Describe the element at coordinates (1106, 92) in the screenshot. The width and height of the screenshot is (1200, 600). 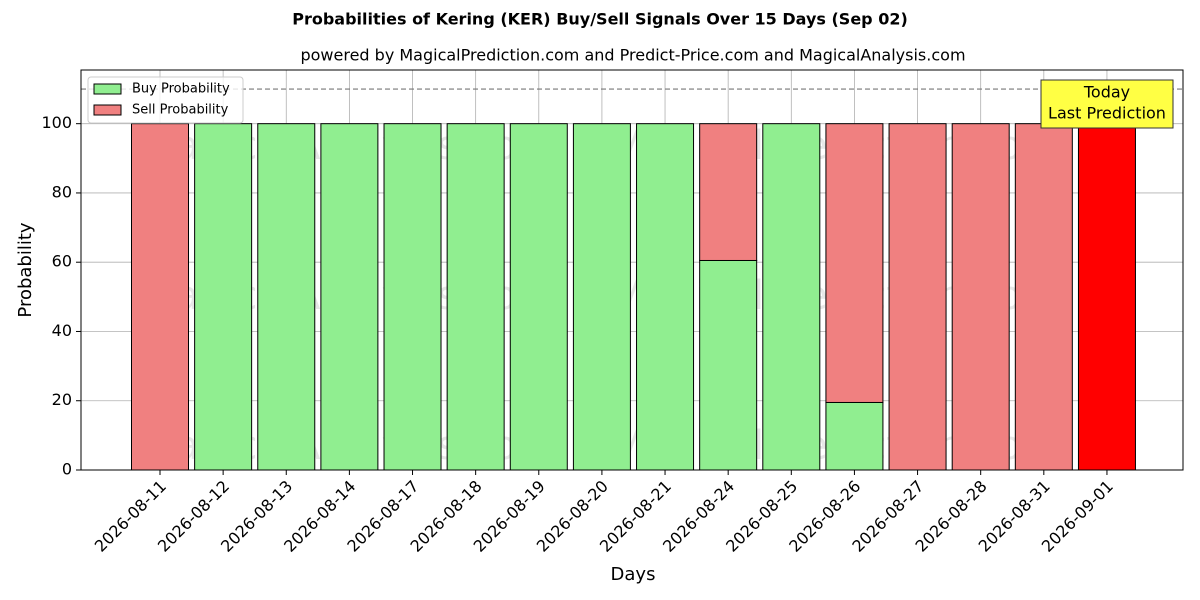
I see `annotation-text: Today` at that location.